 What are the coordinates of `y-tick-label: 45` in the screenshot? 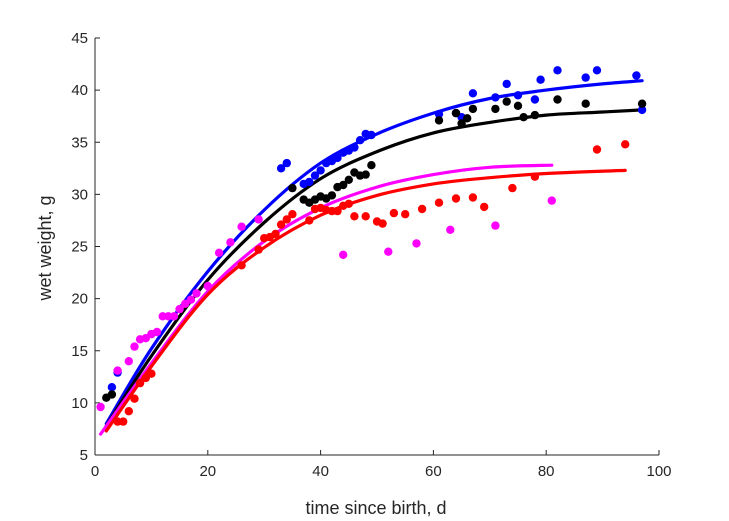 It's located at (79, 38).